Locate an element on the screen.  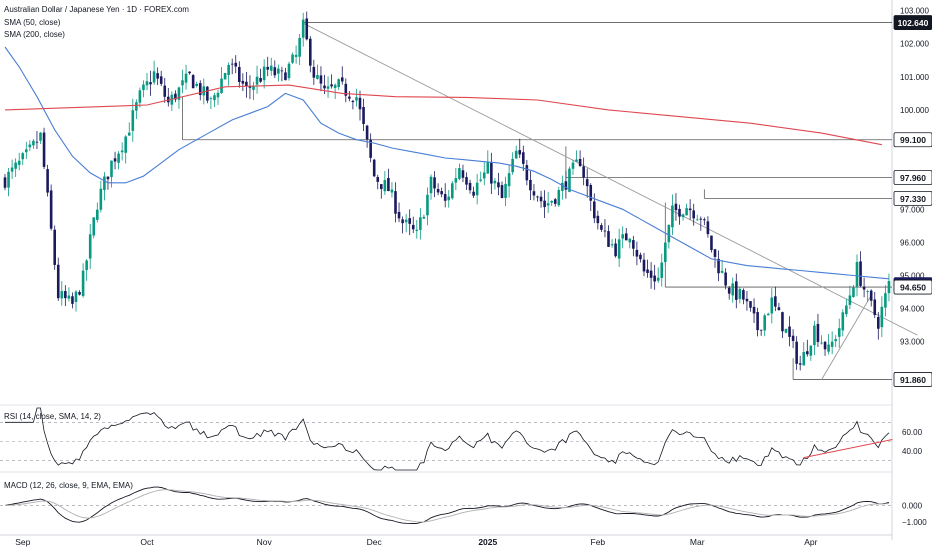
rsi-tick-label: 60.00 is located at coordinates (912, 432).